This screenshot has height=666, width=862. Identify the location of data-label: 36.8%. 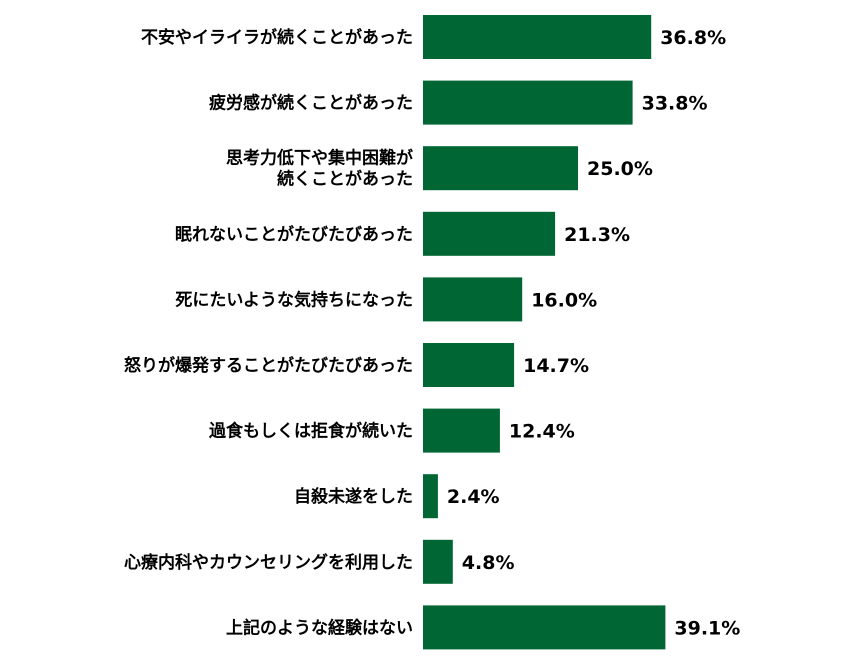
(693, 38).